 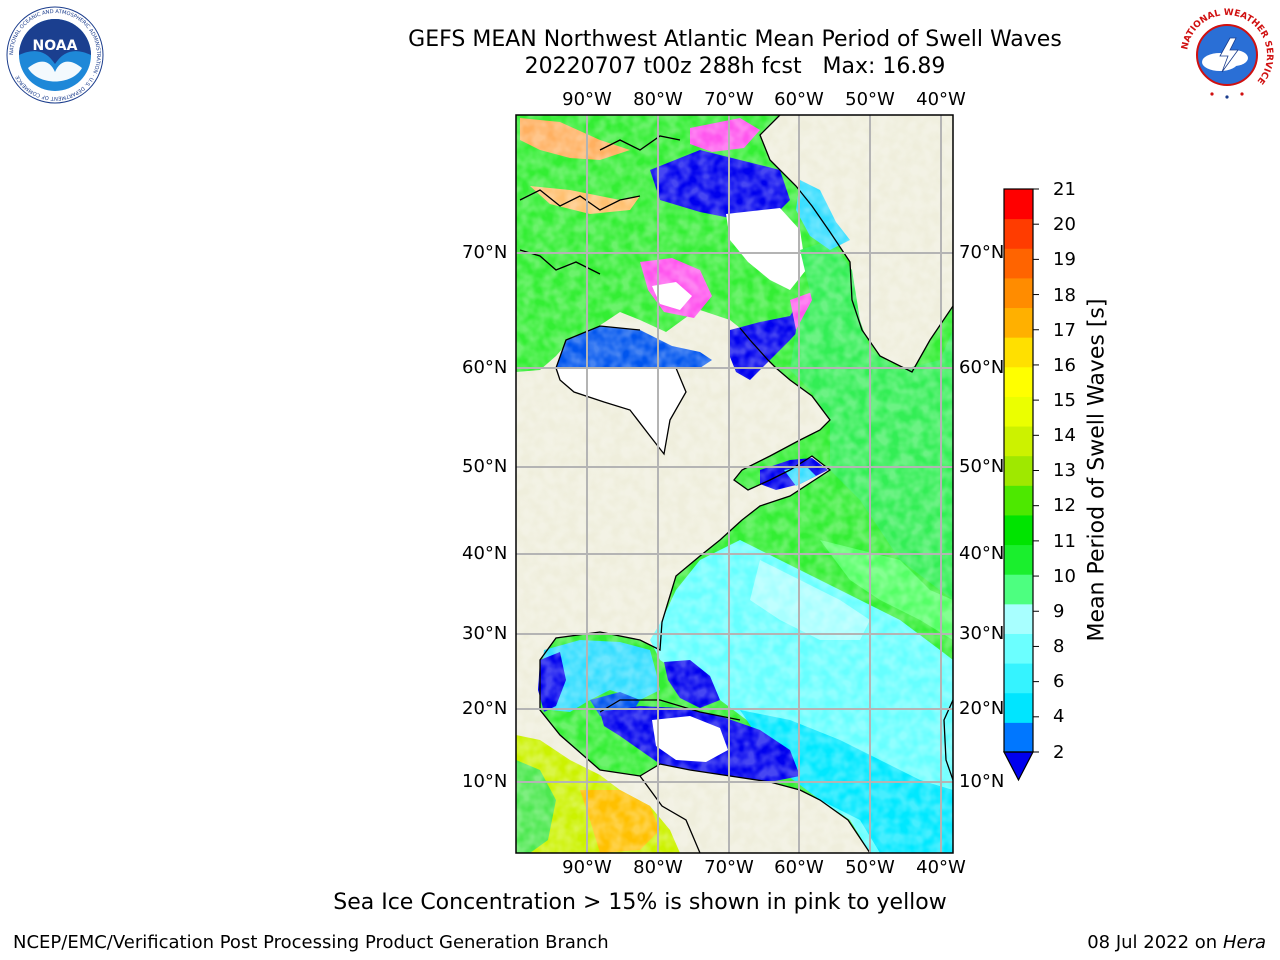 What do you see at coordinates (485, 553) in the screenshot?
I see `lat-label-left-40n: 40°N` at bounding box center [485, 553].